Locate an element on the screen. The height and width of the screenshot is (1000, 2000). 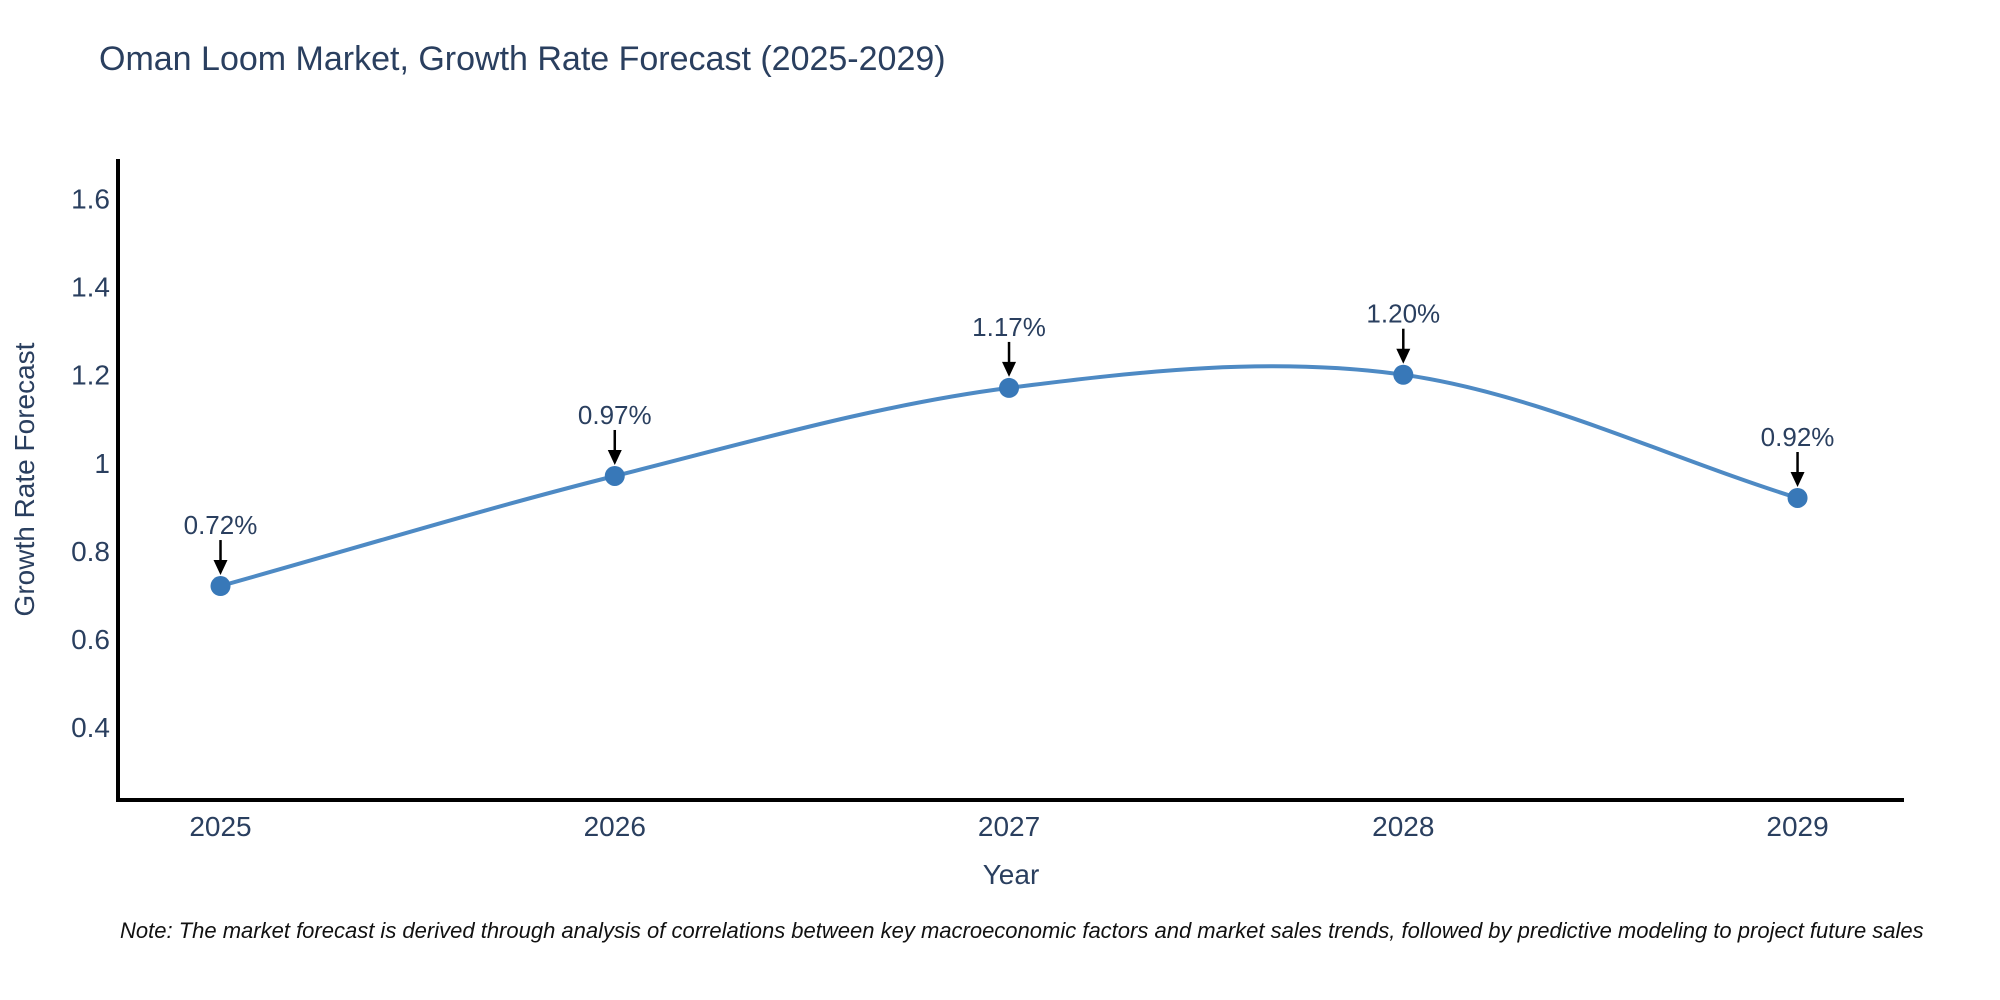
point-annotation: 1.20% is located at coordinates (1403, 331).